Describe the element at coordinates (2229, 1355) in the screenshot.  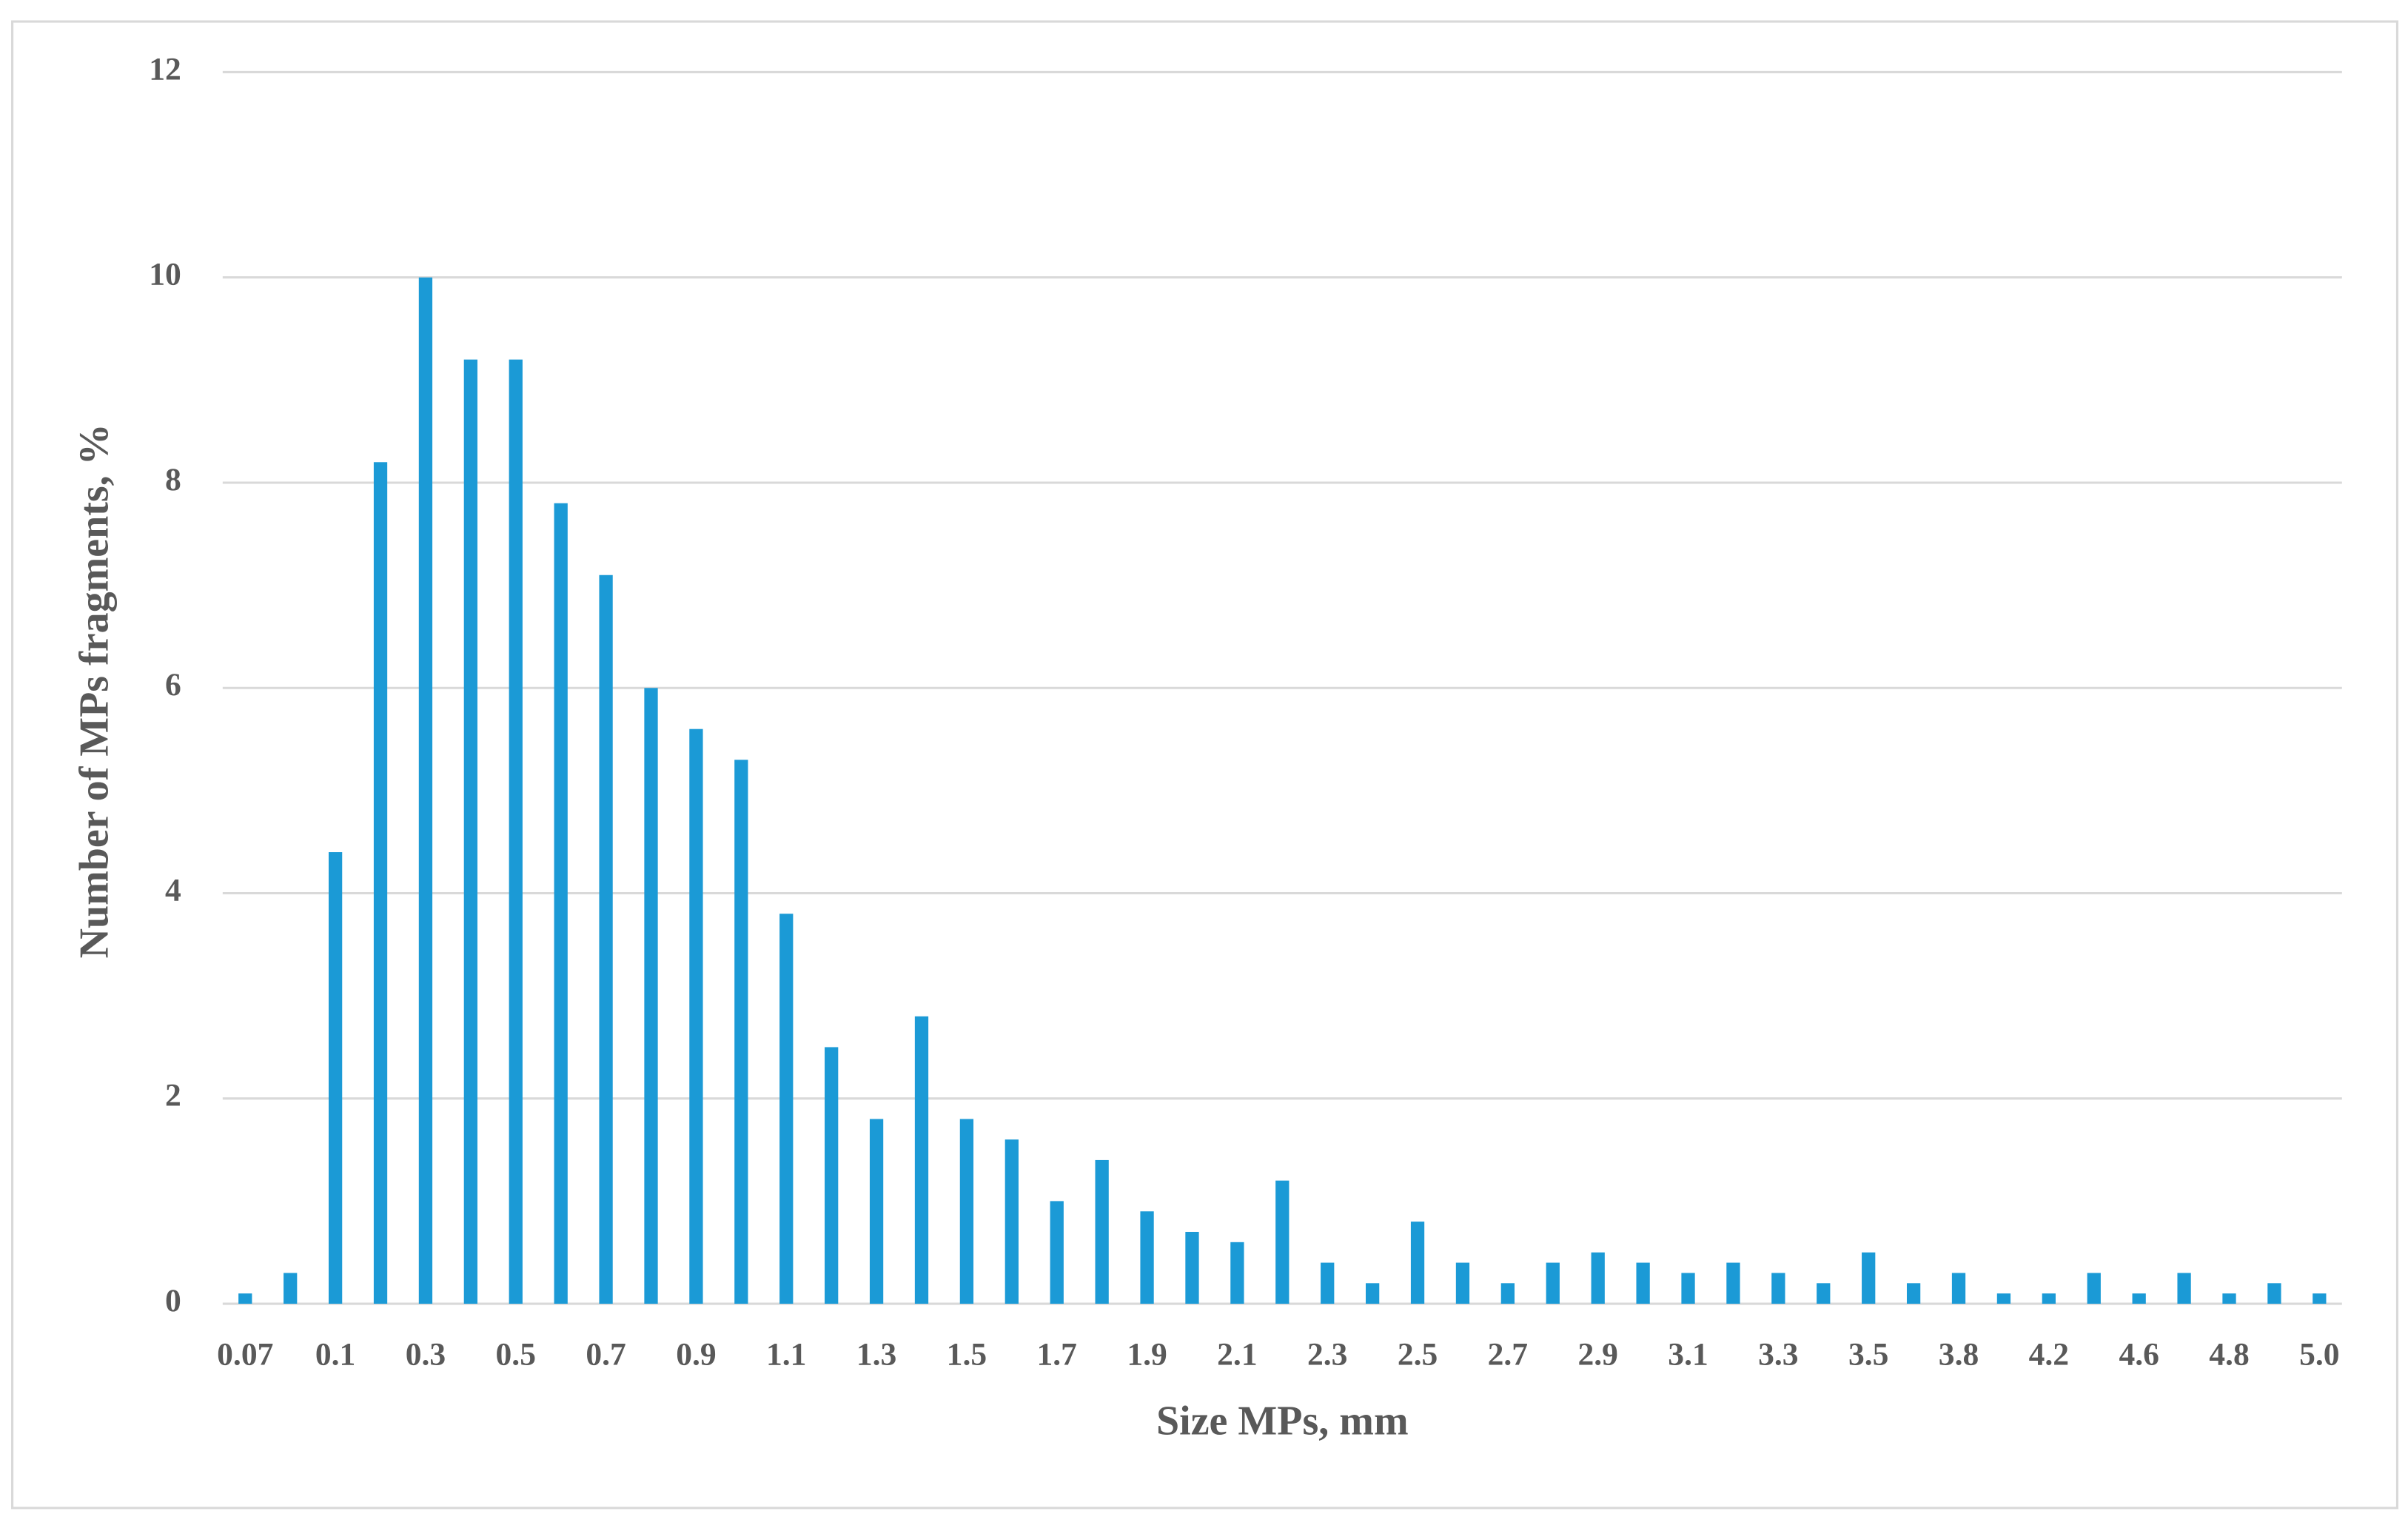
I see `x-tick-label: 4.8` at that location.